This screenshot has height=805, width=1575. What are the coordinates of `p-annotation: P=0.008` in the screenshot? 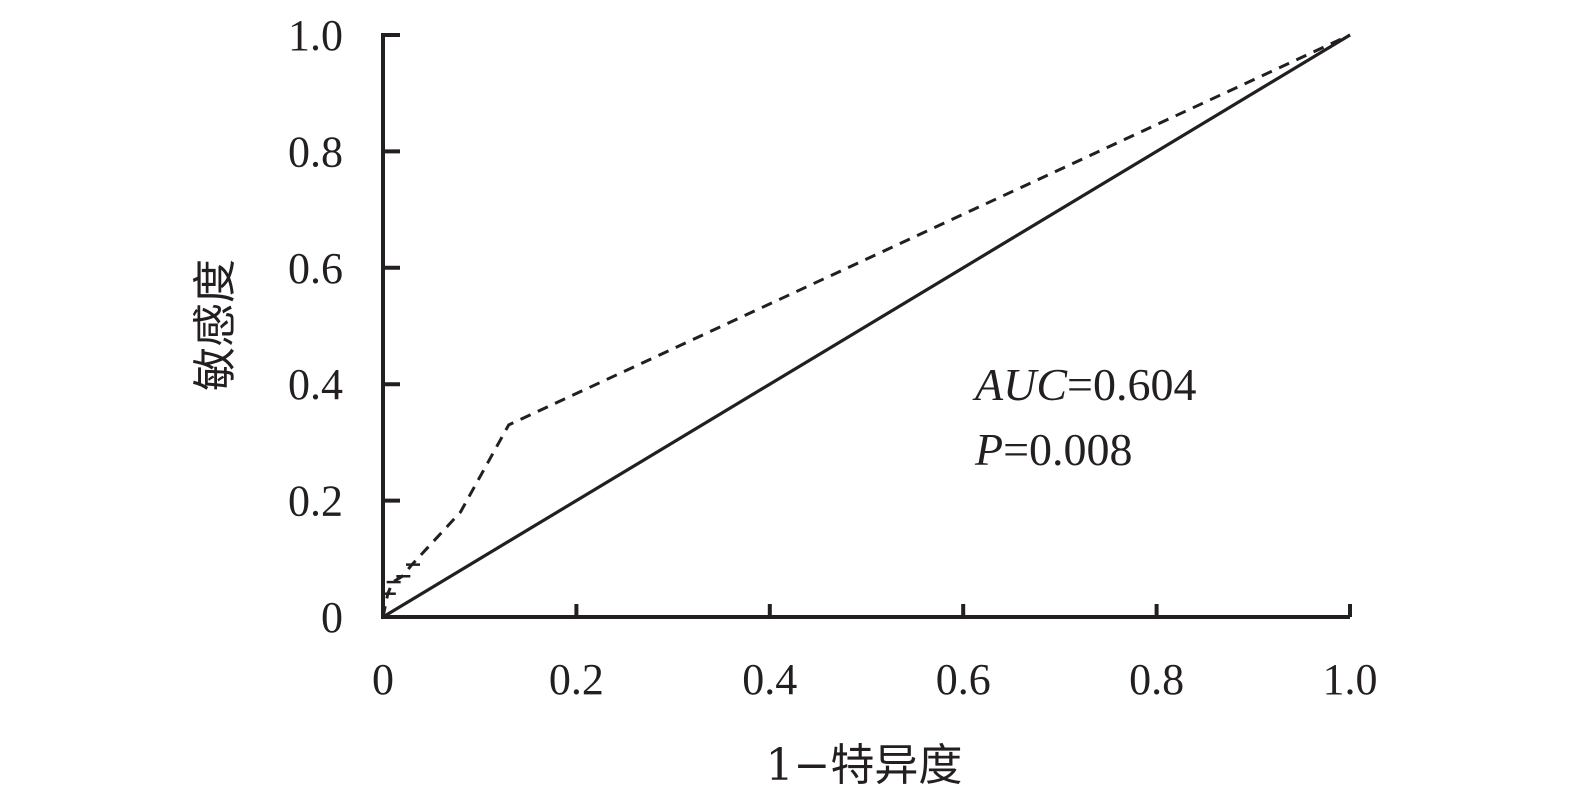 It's located at (1053, 449).